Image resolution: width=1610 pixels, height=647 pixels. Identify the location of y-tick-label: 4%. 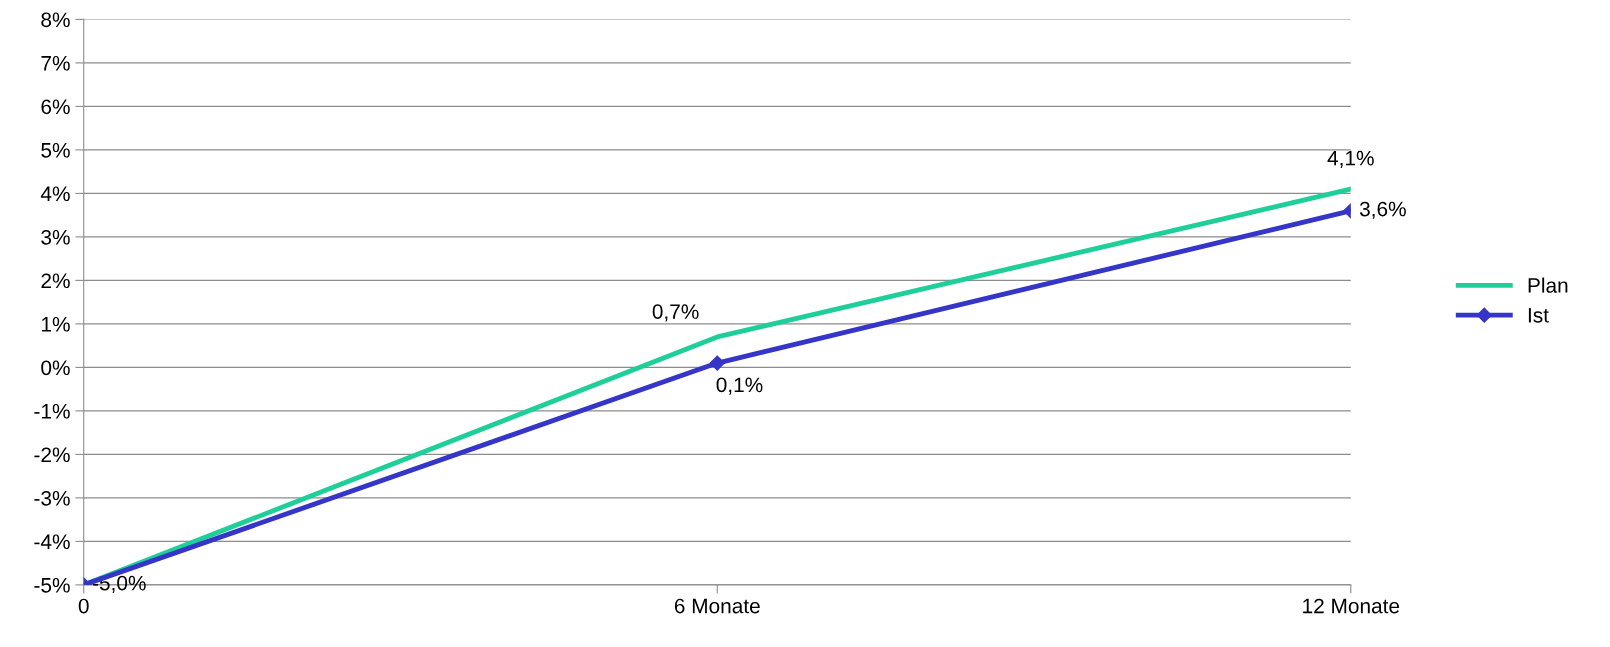
(55, 194).